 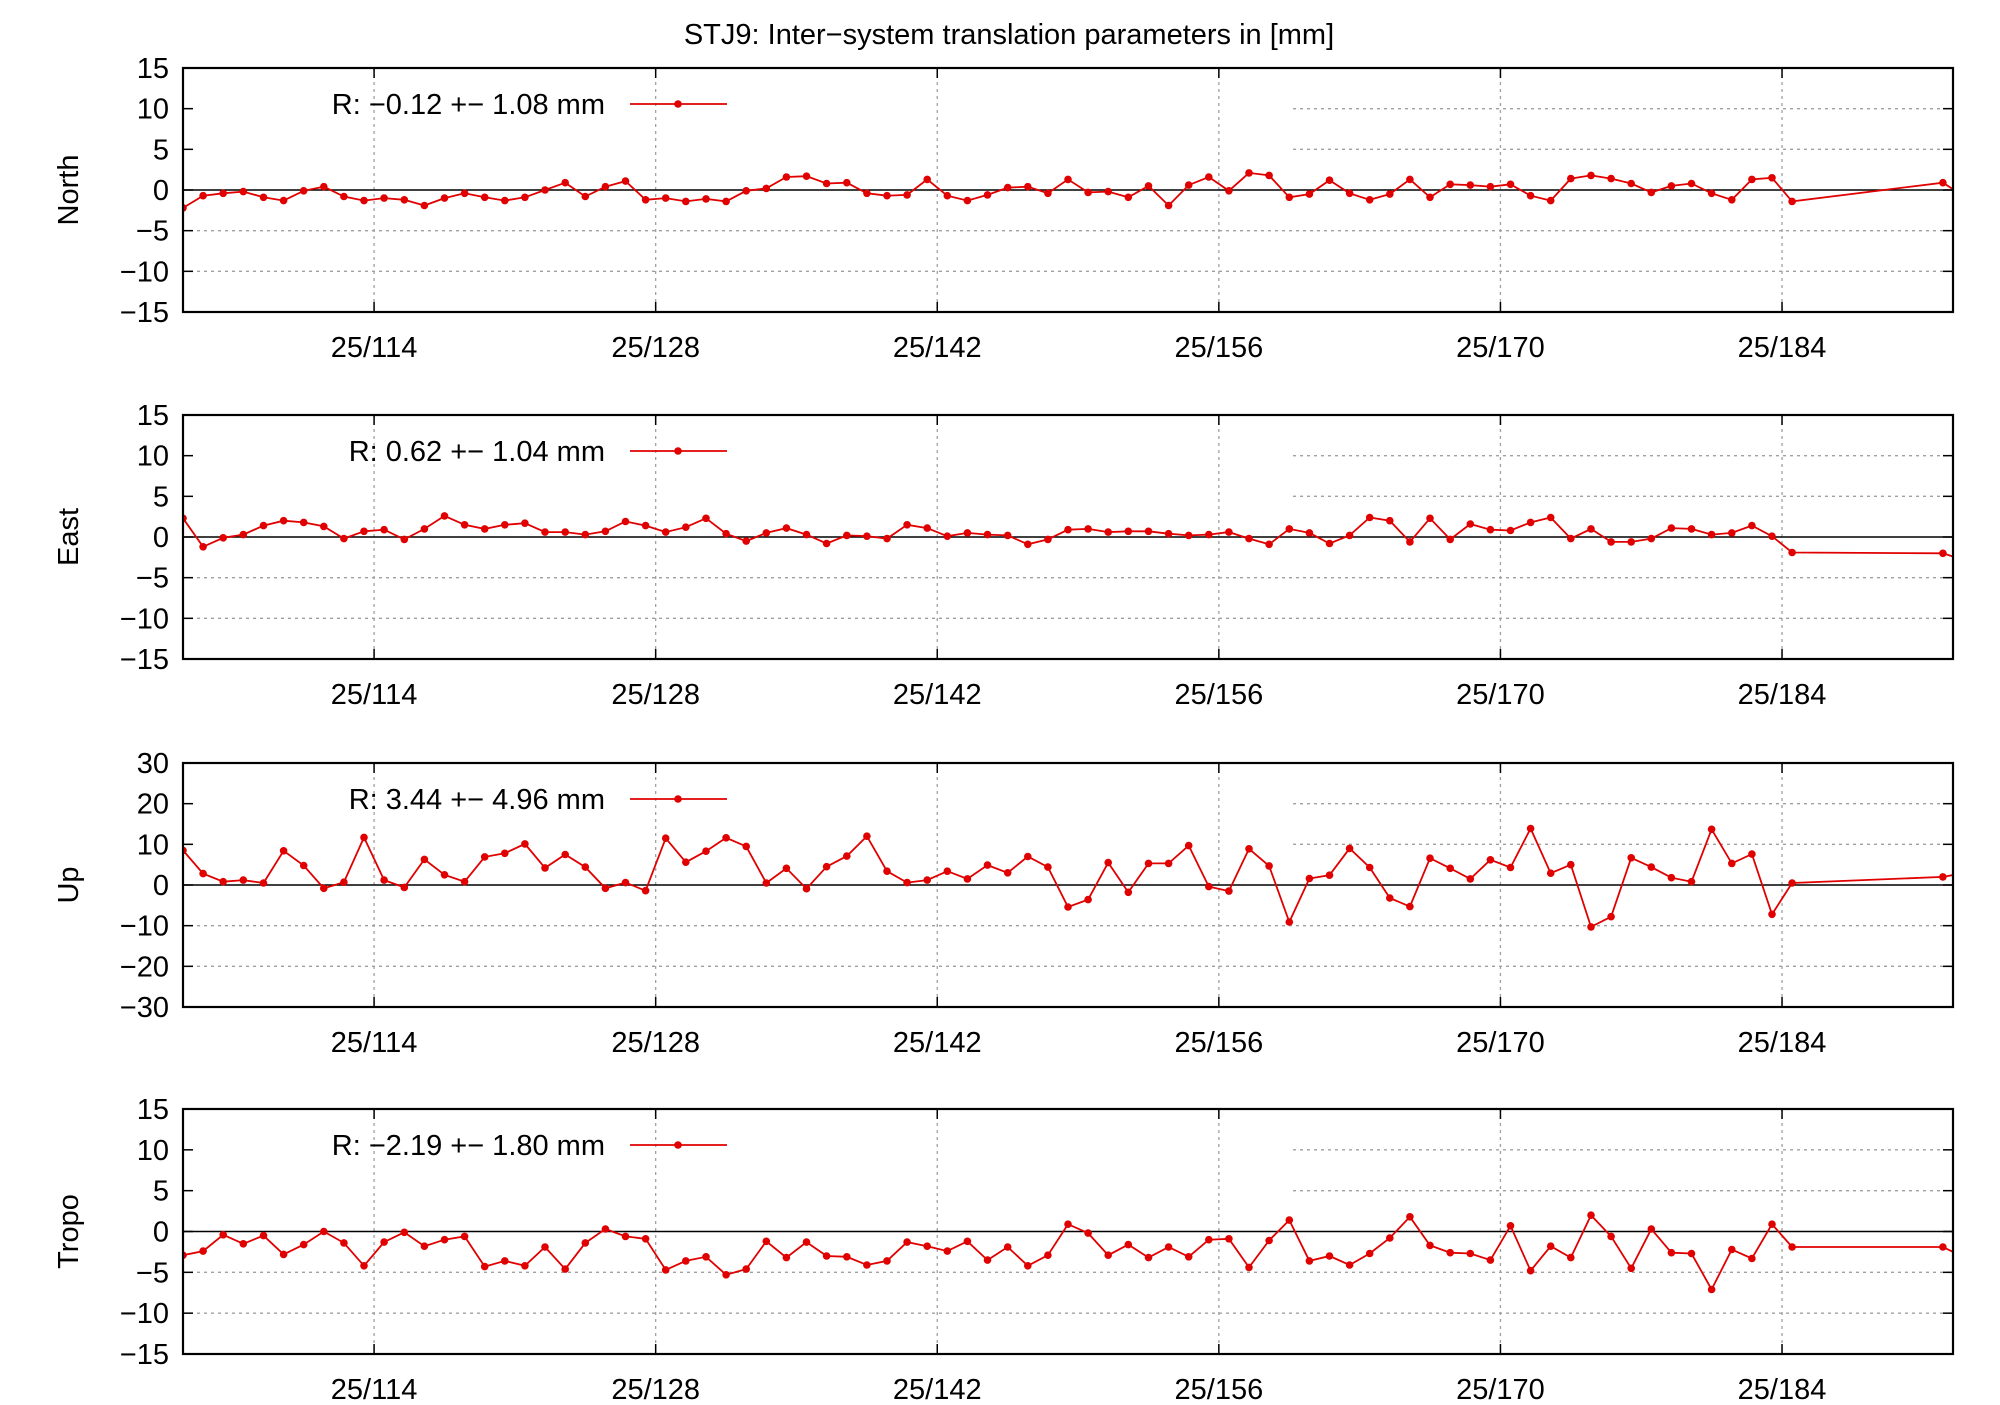 I want to click on series-east, so click(x=1068, y=535).